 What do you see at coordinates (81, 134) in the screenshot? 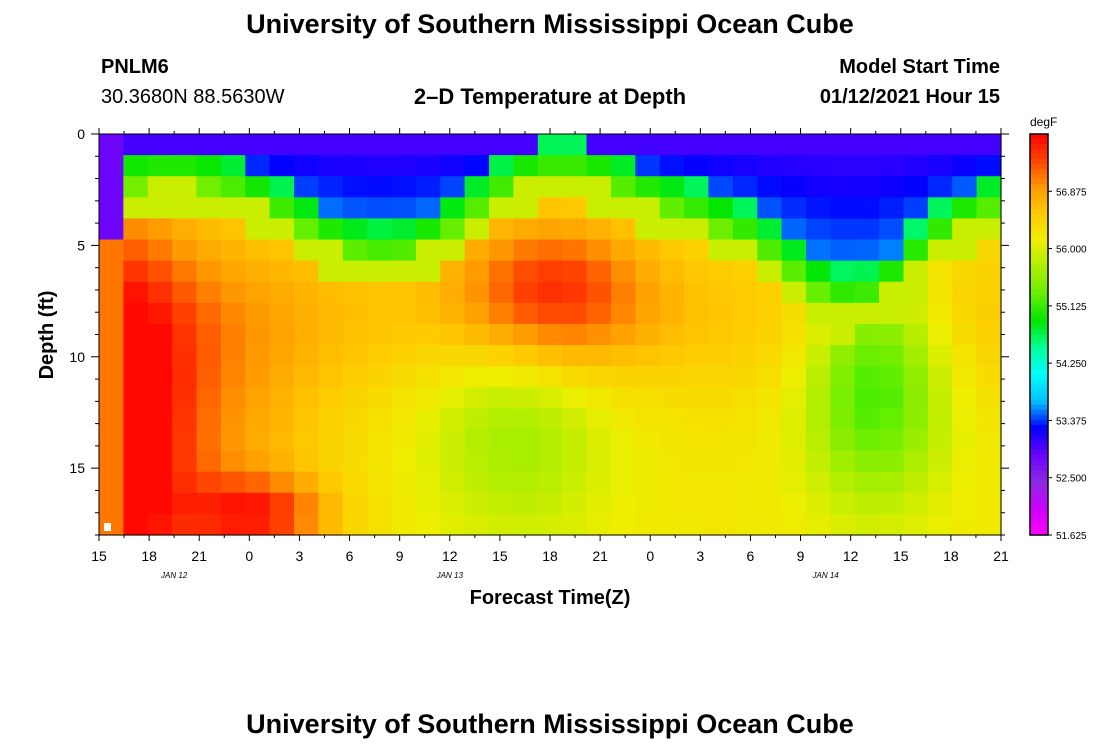
I see `y-tick-label: 0` at bounding box center [81, 134].